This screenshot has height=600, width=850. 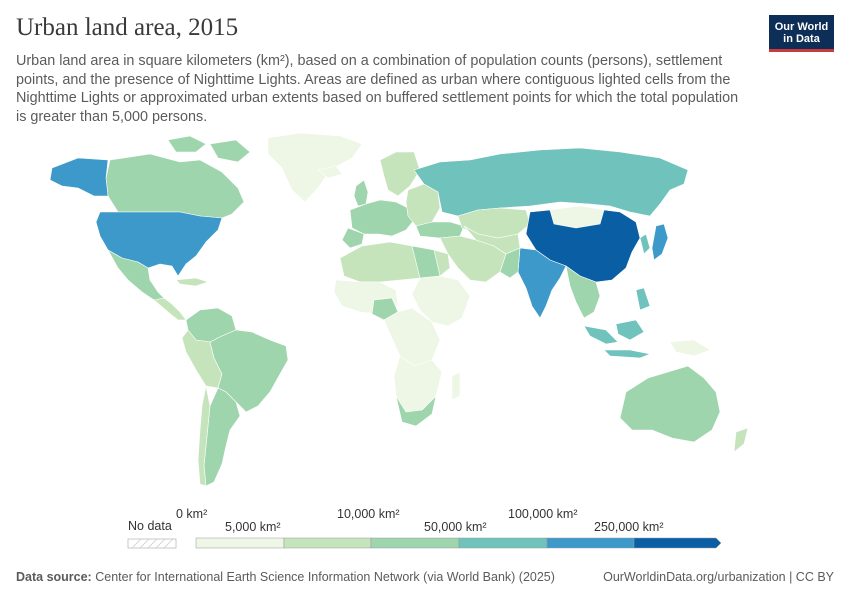 I want to click on region-madagascar, so click(x=456, y=386).